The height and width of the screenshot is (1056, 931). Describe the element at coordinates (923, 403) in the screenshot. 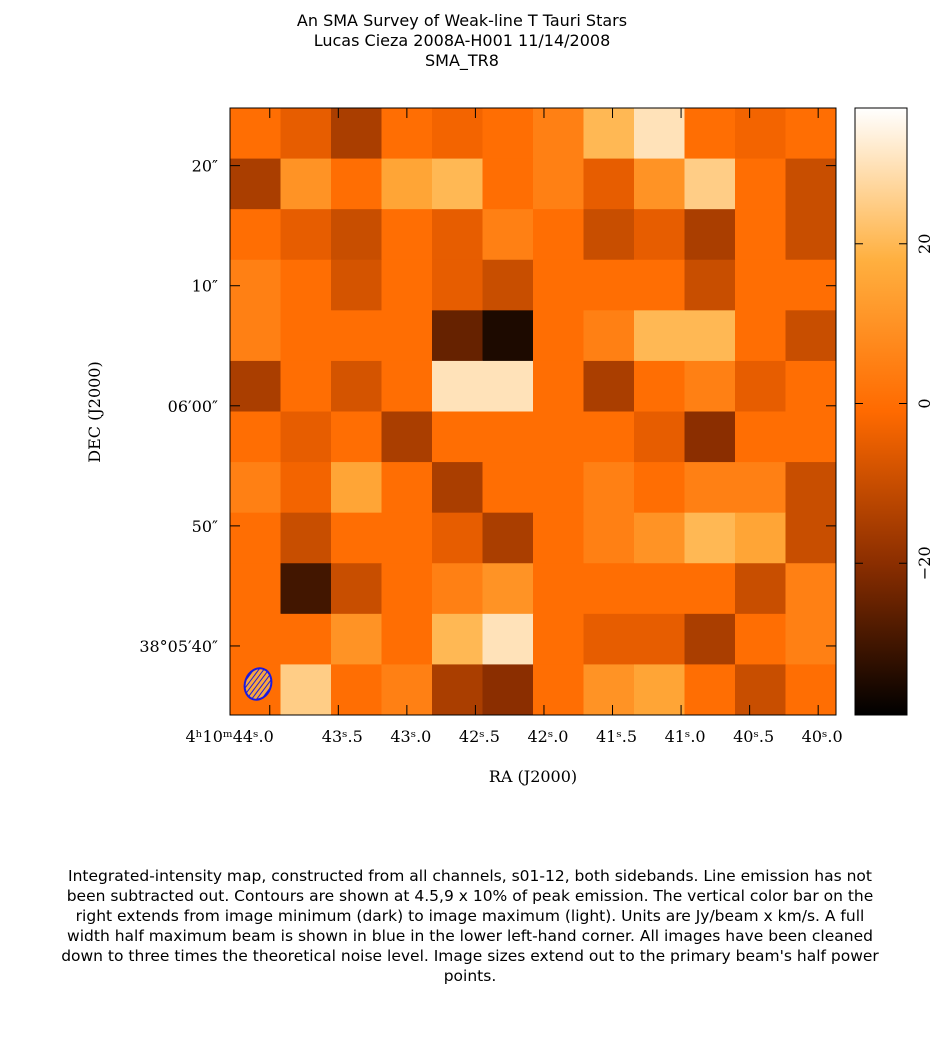

I see `colorbar-tick-label: 0` at that location.